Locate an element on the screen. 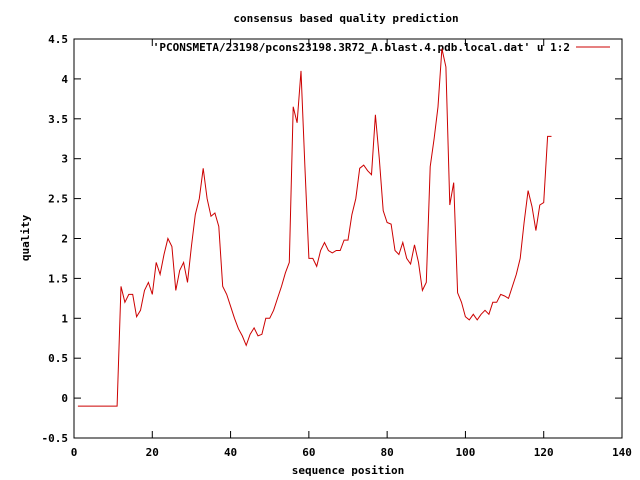 This screenshot has width=640, height=480. y-tick-label: 1 is located at coordinates (64, 318).